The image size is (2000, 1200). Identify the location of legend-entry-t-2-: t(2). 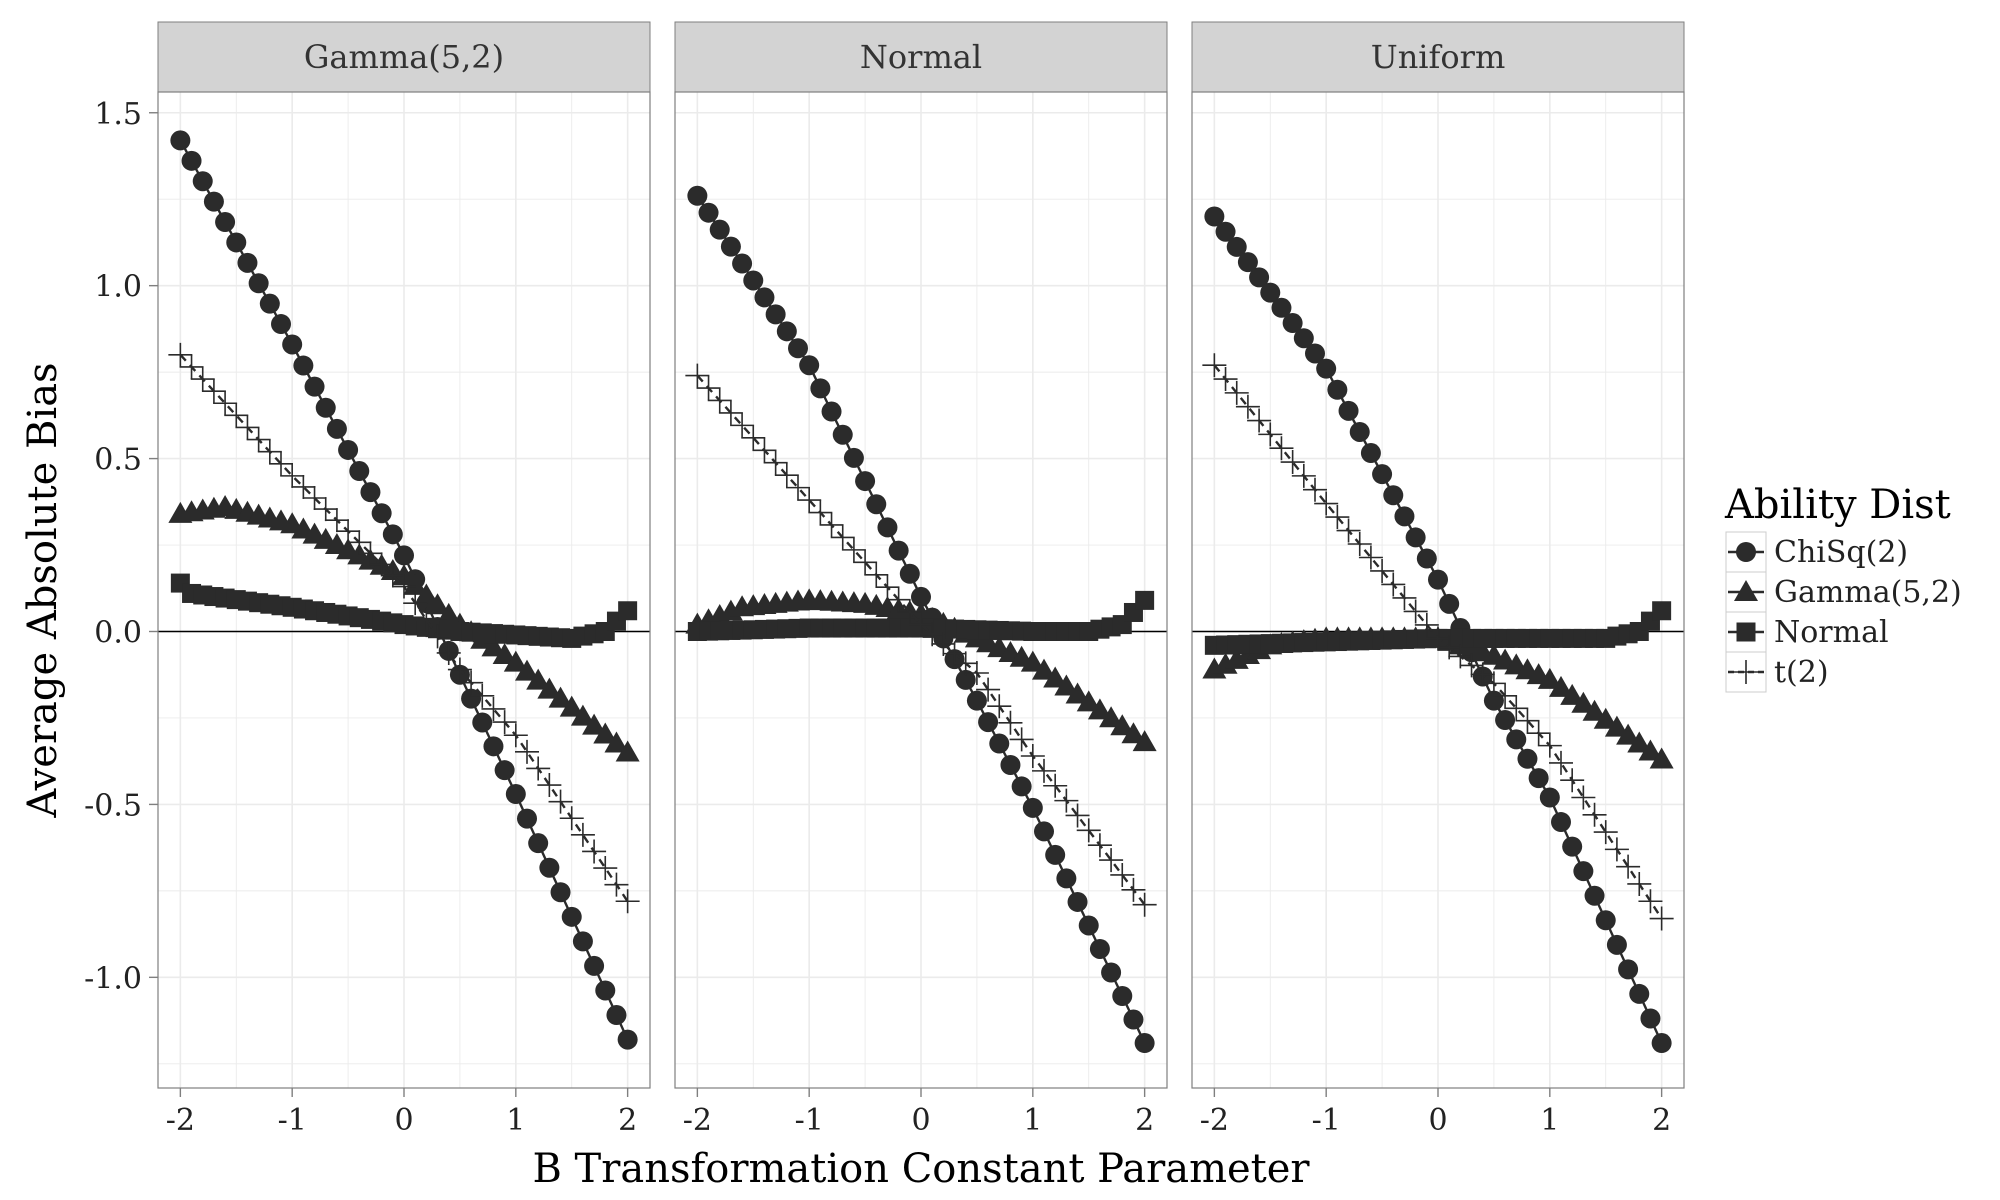
(1777, 672).